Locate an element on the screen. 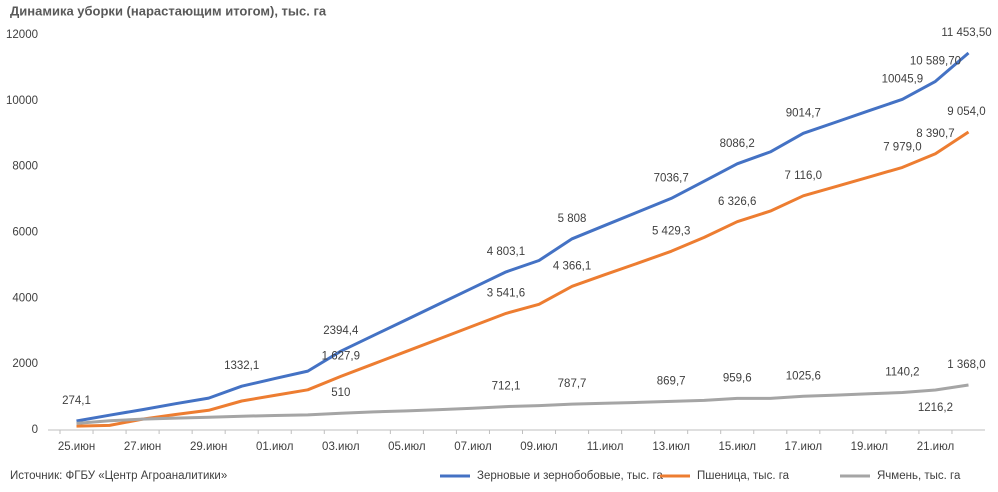 This screenshot has height=492, width=998. data-label: 787,7 is located at coordinates (572, 384).